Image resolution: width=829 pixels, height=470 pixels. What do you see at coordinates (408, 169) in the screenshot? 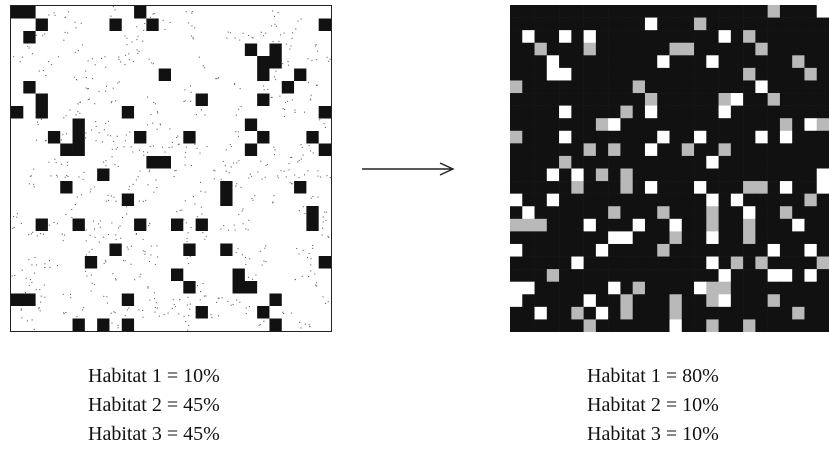
I see `right-arrow-icon` at bounding box center [408, 169].